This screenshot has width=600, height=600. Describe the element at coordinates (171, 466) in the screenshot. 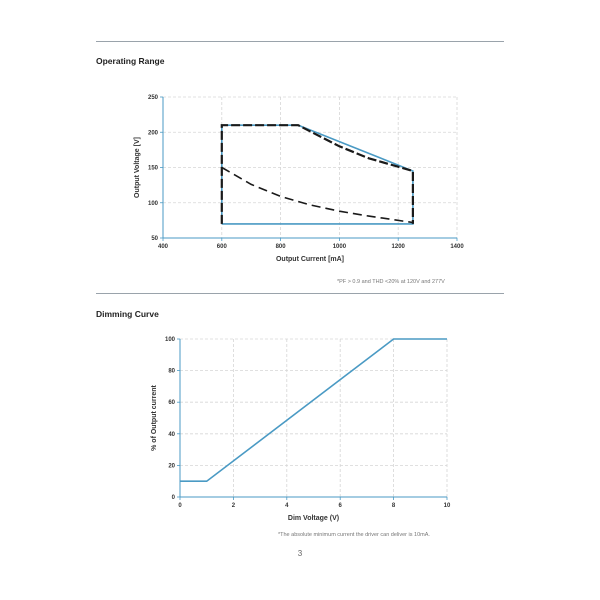

I see `y-tick-label: 20` at that location.